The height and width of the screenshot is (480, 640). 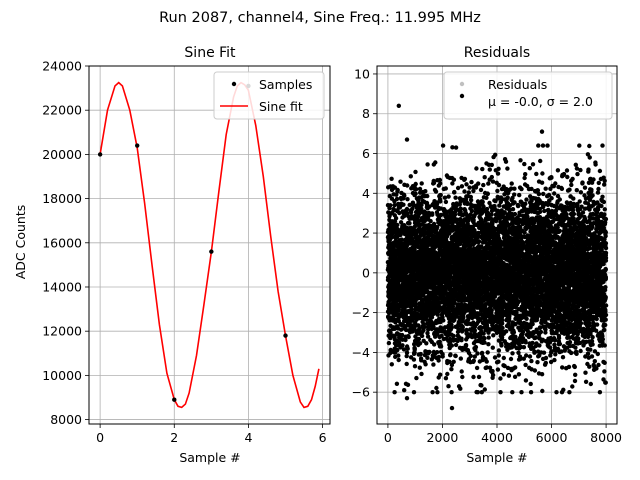 What do you see at coordinates (100, 437) in the screenshot?
I see `x-tick-label: 0` at bounding box center [100, 437].